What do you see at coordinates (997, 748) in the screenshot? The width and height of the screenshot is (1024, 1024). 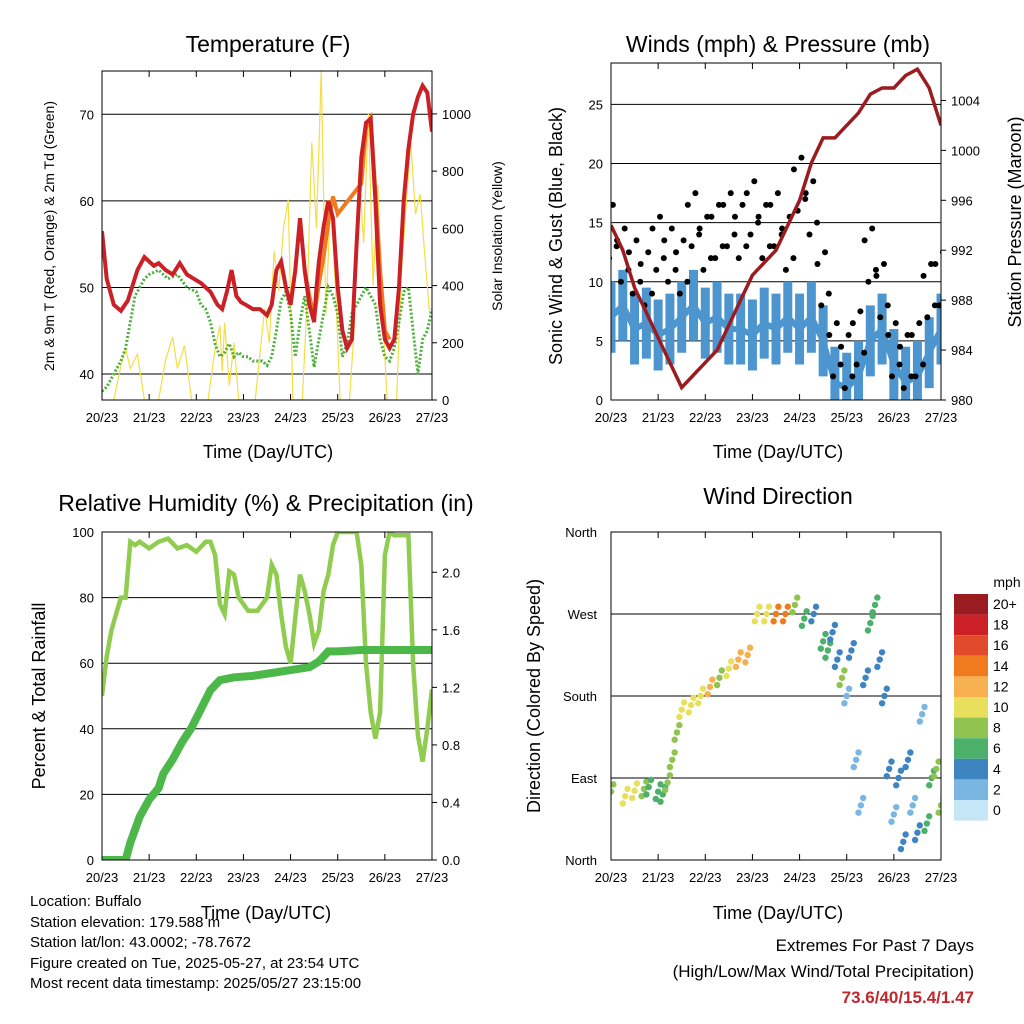 I see `legend-label: 6` at bounding box center [997, 748].